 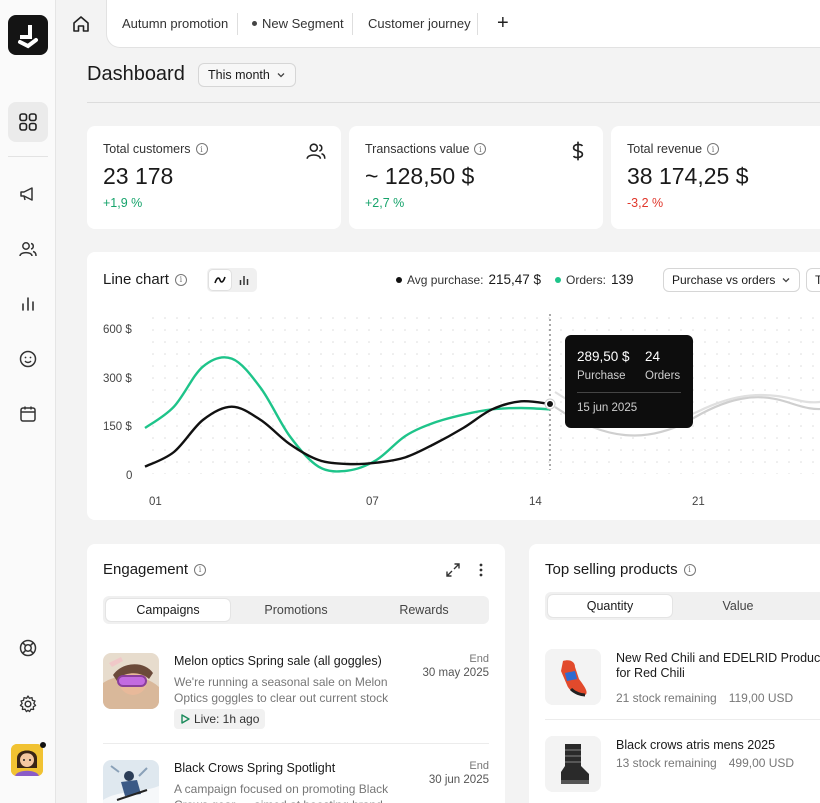 What do you see at coordinates (117, 379) in the screenshot?
I see `y-tick: 300 $` at bounding box center [117, 379].